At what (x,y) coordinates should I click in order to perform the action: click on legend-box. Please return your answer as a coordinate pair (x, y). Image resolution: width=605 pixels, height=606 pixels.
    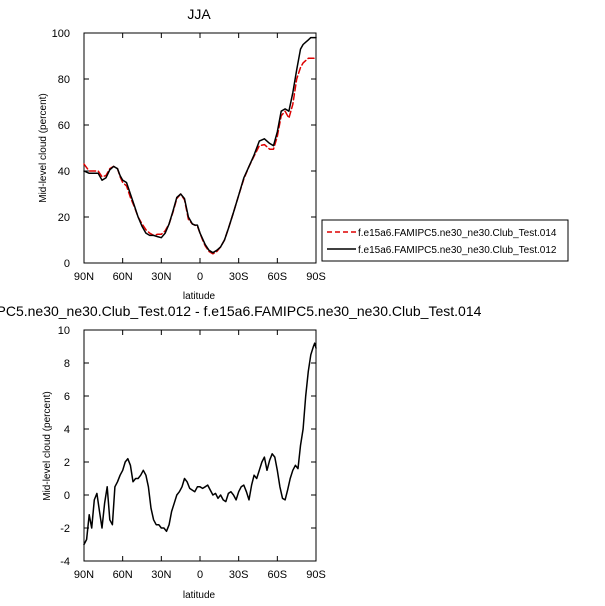
    Looking at the image, I should click on (445, 240).